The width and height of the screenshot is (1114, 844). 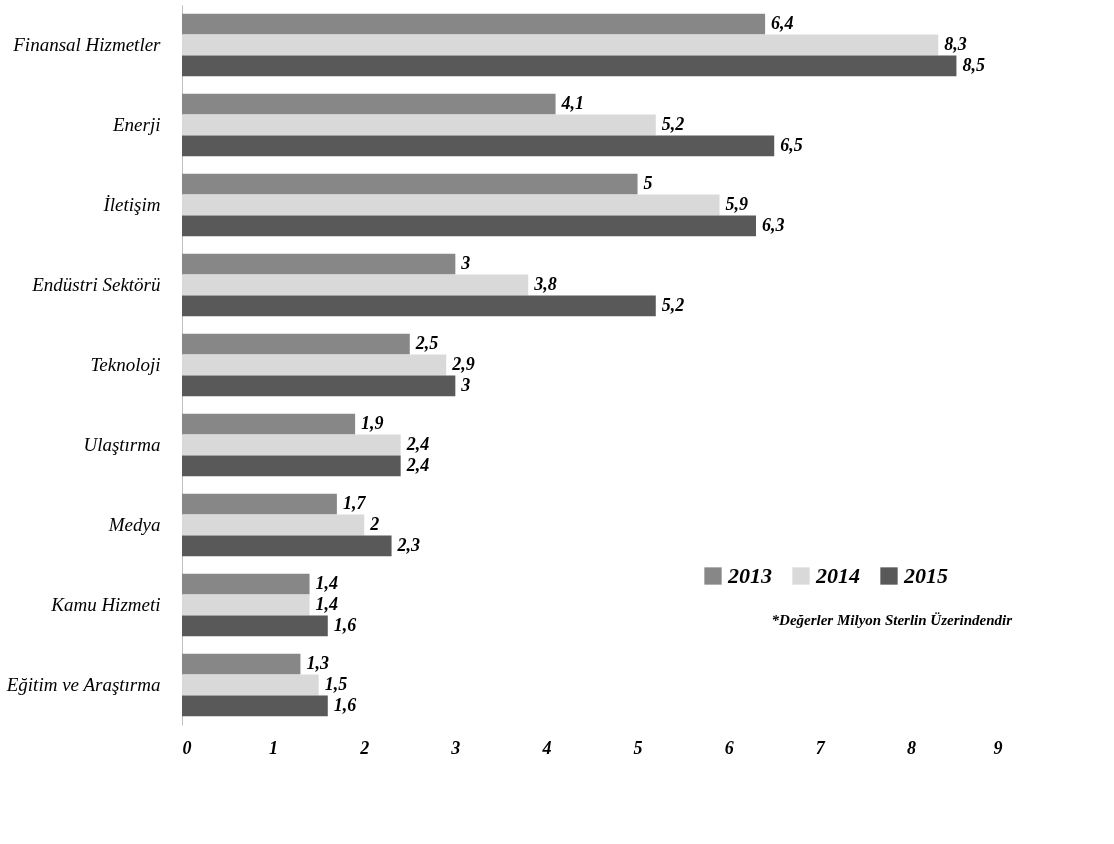 What do you see at coordinates (892, 620) in the screenshot?
I see `annotation: *Değerler Milyon Sterlin Üzerindendir` at bounding box center [892, 620].